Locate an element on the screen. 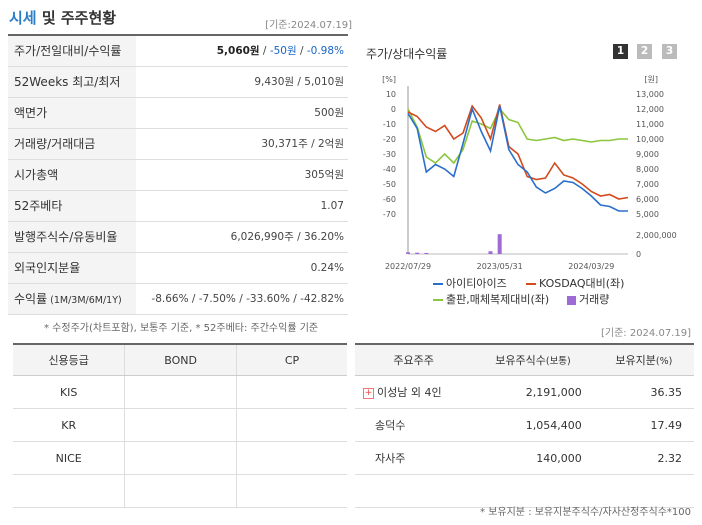  right-tick-label: 11,000 is located at coordinates (650, 124).